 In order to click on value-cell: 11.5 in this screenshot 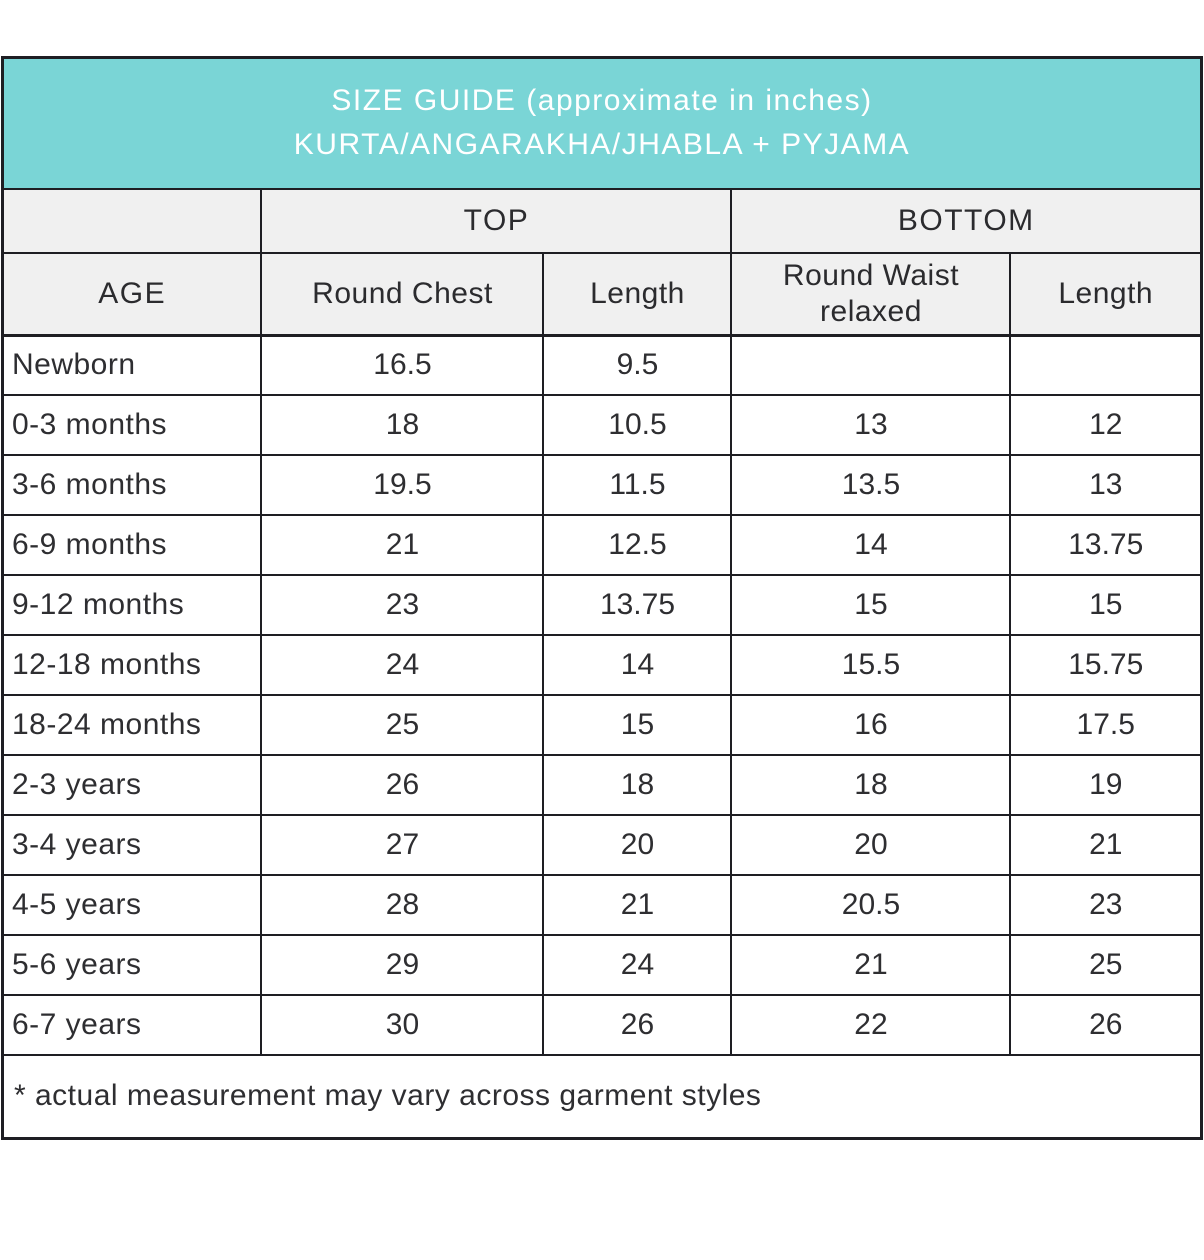, I will do `click(637, 485)`.